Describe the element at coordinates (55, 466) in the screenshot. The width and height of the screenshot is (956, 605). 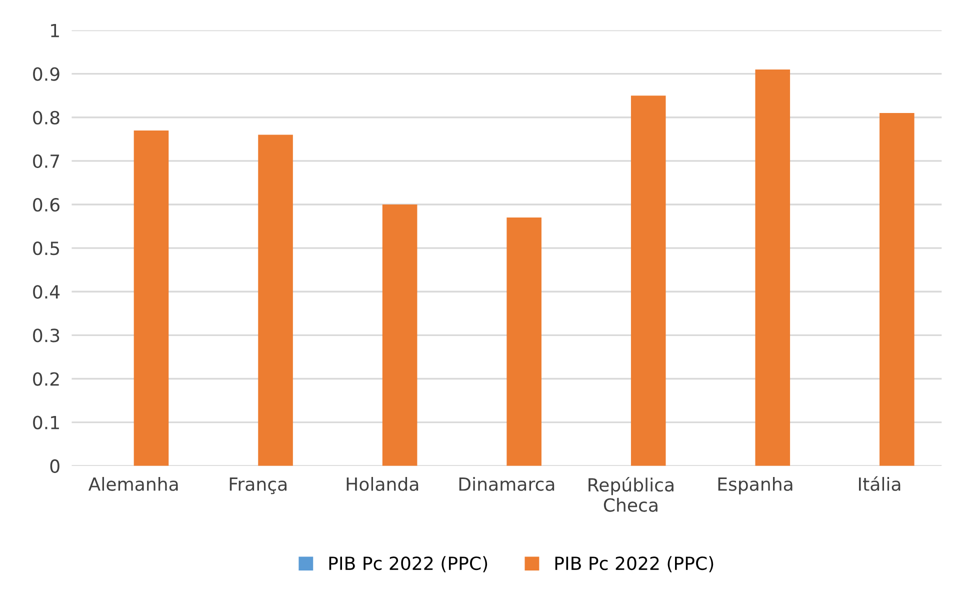
I see `y-tick-label: 0` at that location.